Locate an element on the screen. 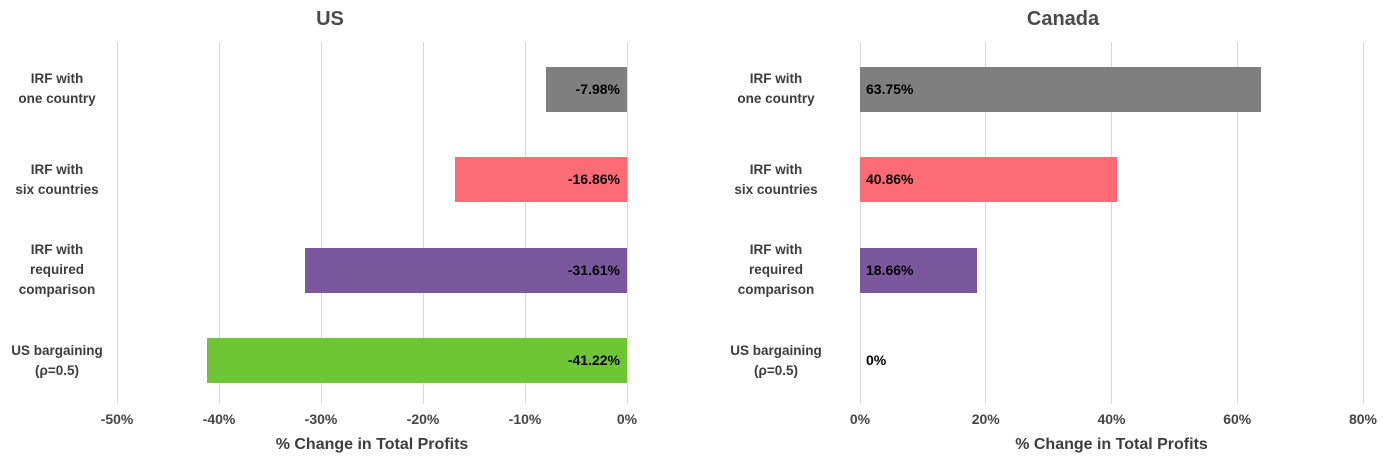  x-tick-label: -50% is located at coordinates (117, 419).